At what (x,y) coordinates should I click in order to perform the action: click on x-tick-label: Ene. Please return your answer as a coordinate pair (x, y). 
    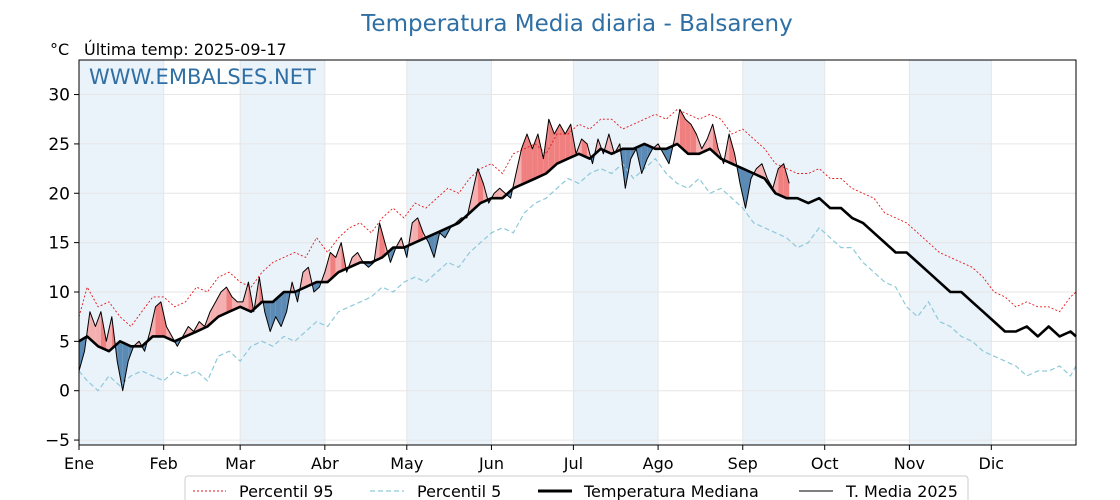
    Looking at the image, I should click on (79, 463).